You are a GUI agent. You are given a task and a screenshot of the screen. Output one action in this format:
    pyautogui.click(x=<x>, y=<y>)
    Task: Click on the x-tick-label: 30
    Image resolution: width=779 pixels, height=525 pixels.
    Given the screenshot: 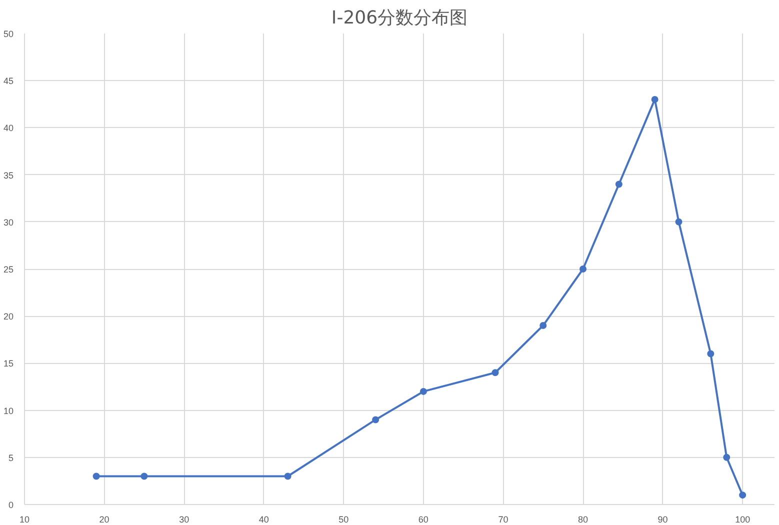 What is the action you would take?
    pyautogui.click(x=184, y=519)
    